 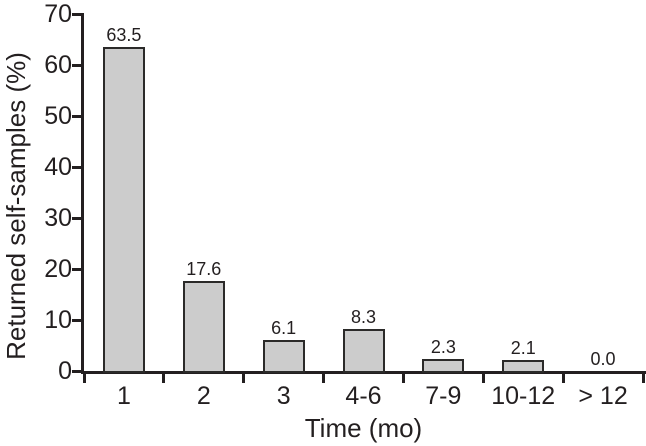 What do you see at coordinates (443, 347) in the screenshot?
I see `bar-value-label: 2.3` at bounding box center [443, 347].